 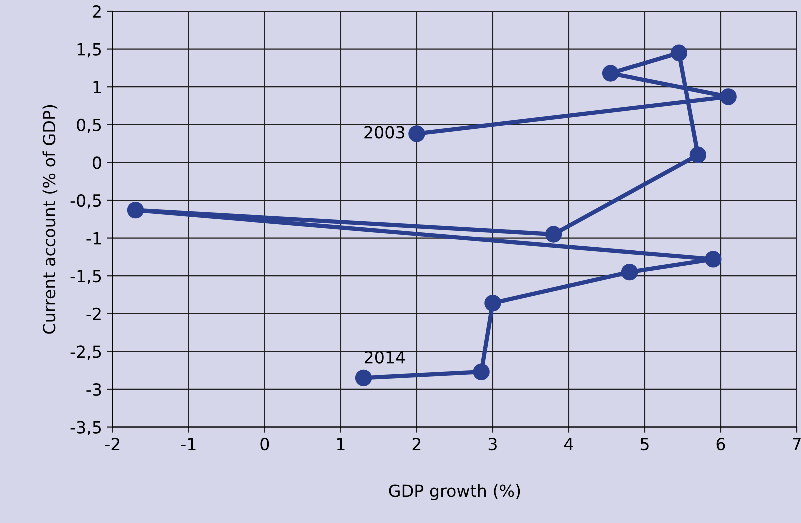 What do you see at coordinates (89, 126) in the screenshot?
I see `y-tick-label: 0,5` at bounding box center [89, 126].